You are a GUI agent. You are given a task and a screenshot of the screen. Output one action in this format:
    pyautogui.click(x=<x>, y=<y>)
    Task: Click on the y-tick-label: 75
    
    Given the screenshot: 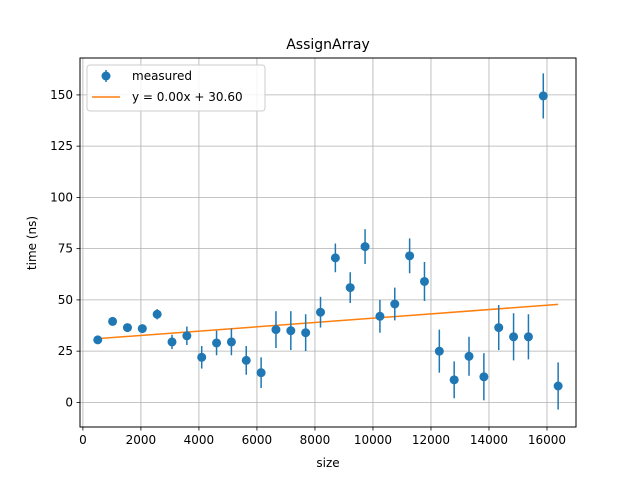 What is the action you would take?
    pyautogui.click(x=65, y=249)
    